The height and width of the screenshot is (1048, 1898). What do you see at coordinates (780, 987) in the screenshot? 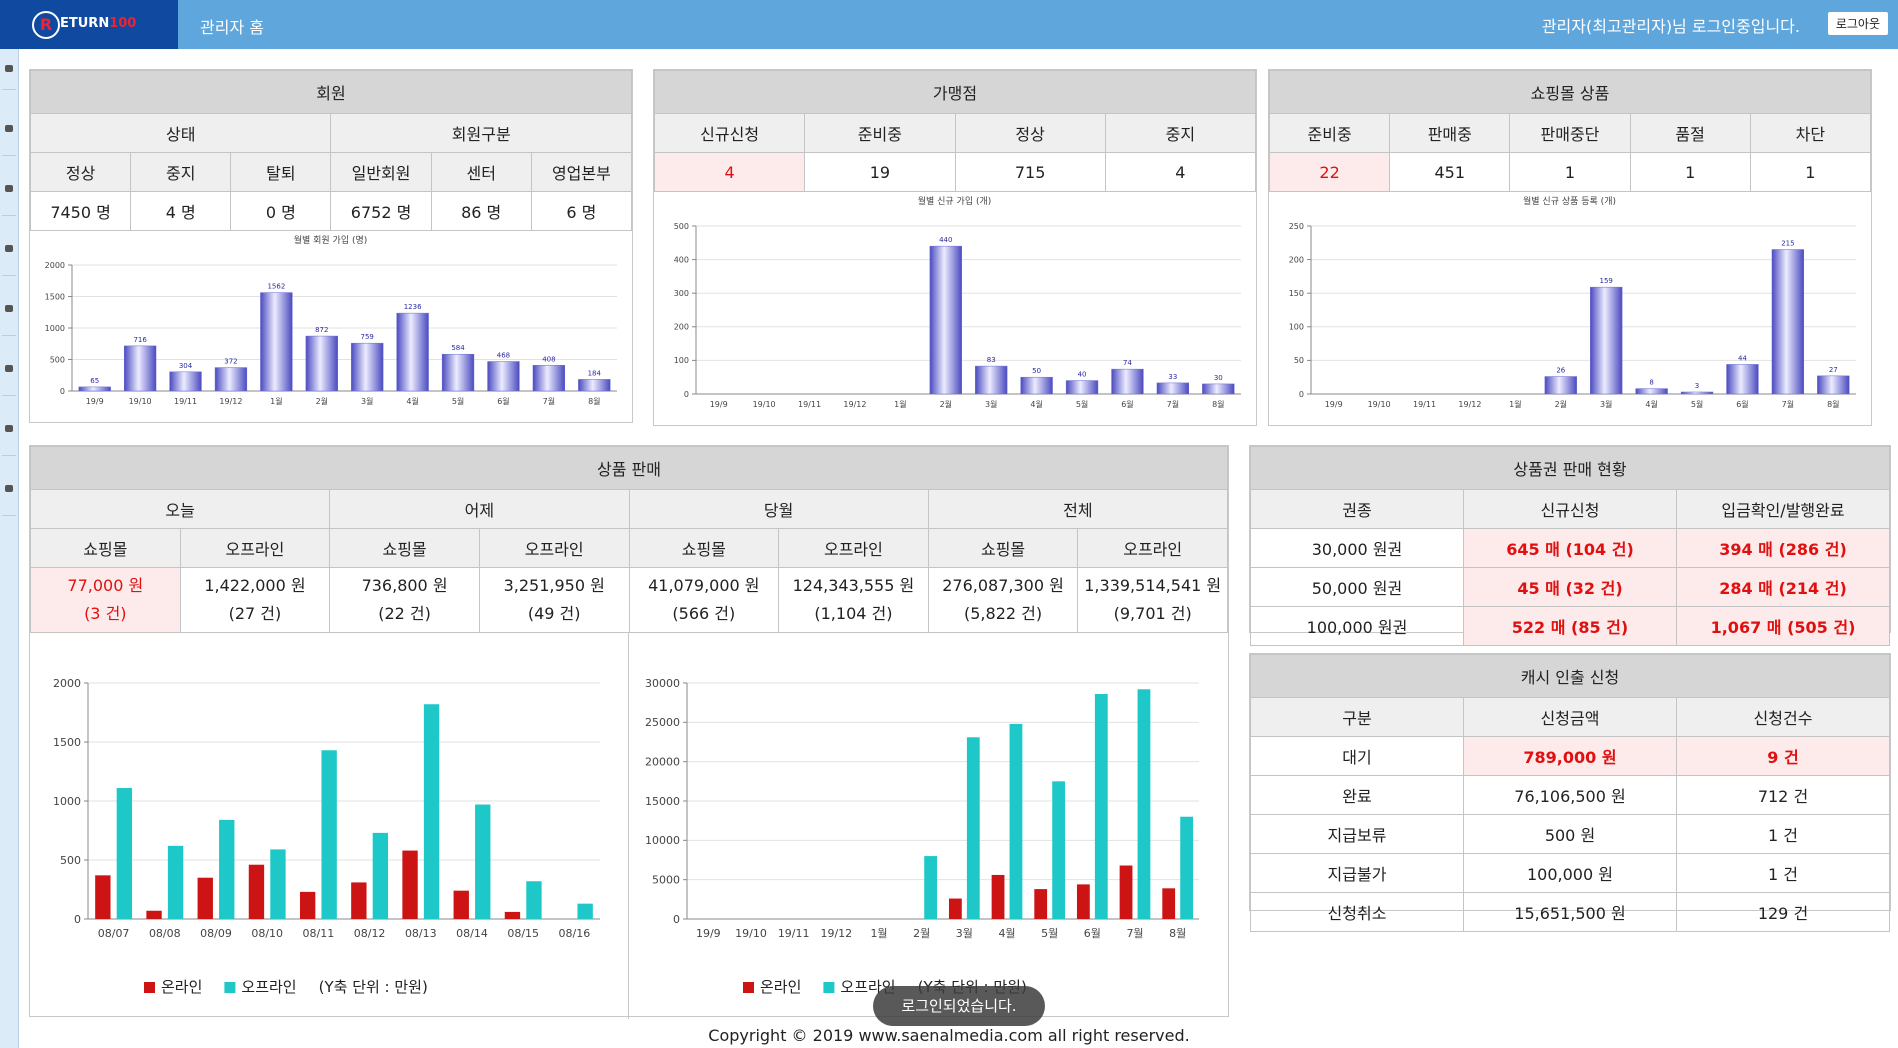
I see `legend-label: 온라인` at bounding box center [780, 987].